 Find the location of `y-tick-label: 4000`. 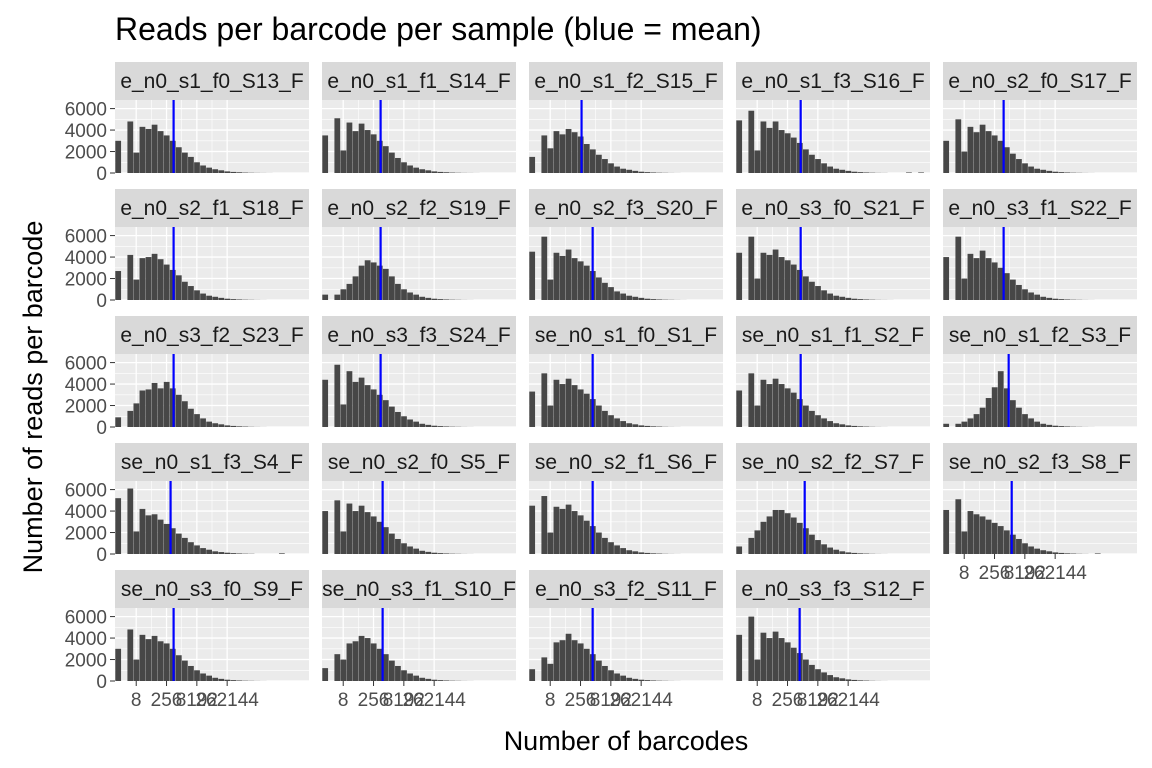

y-tick-label: 4000 is located at coordinates (86, 512).